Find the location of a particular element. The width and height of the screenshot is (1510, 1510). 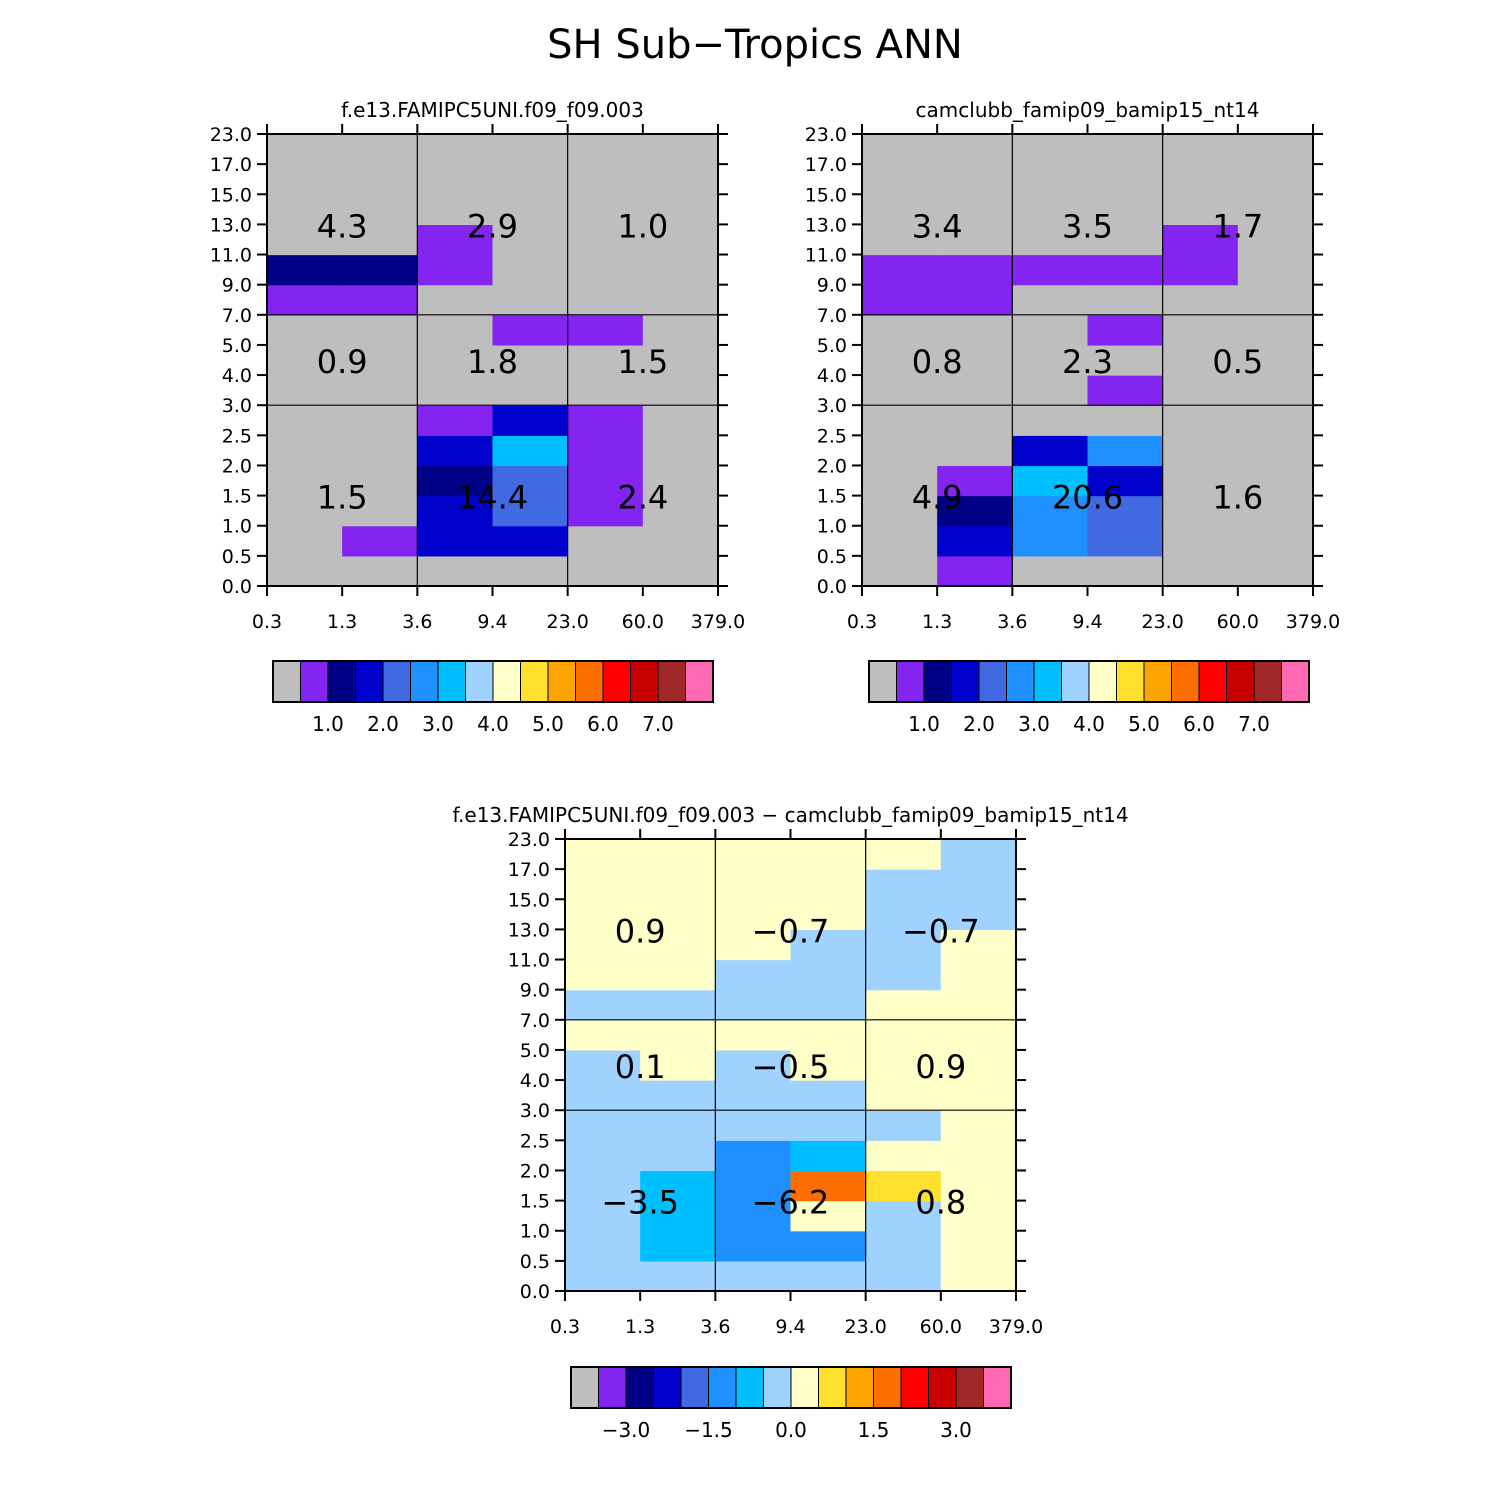

x-tick-label: 379.0 is located at coordinates (718, 622).